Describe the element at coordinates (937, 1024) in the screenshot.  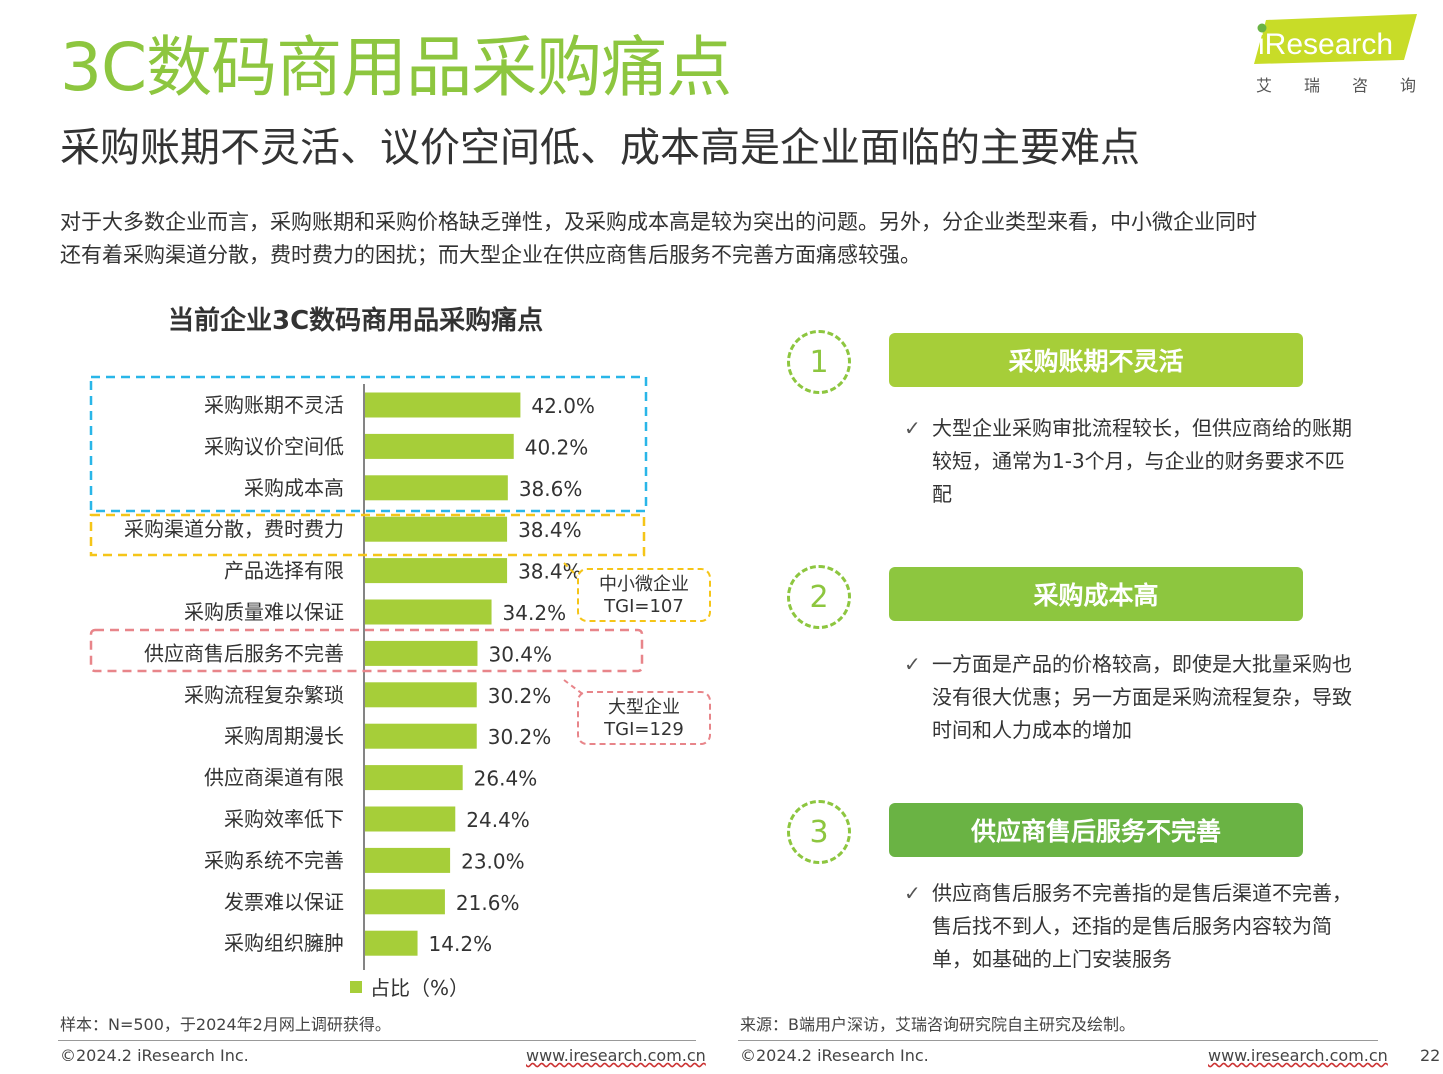
I see `source-note: 来源：B端用户深访，艾瑞咨询研究院自主研究及绘制。` at that location.